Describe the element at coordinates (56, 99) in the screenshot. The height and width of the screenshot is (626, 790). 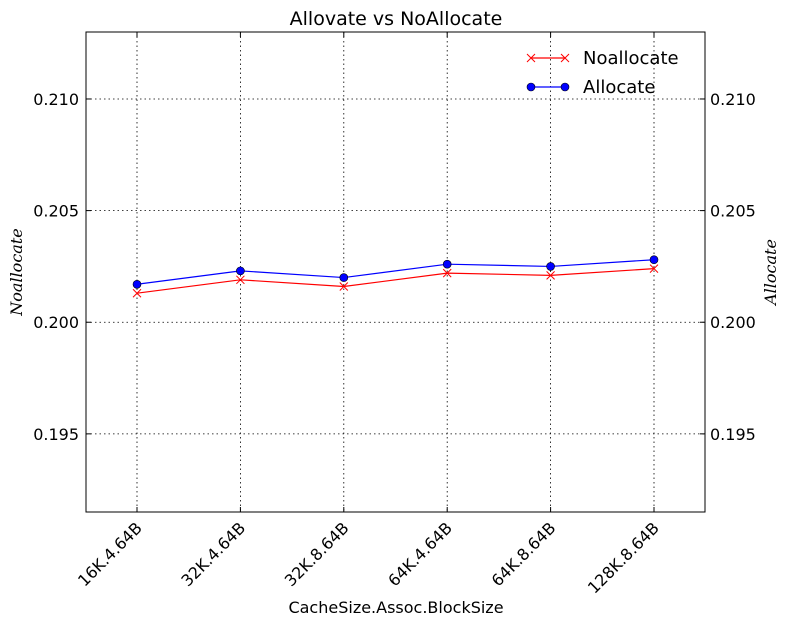
I see `y-tick-label-left: 0.210` at that location.